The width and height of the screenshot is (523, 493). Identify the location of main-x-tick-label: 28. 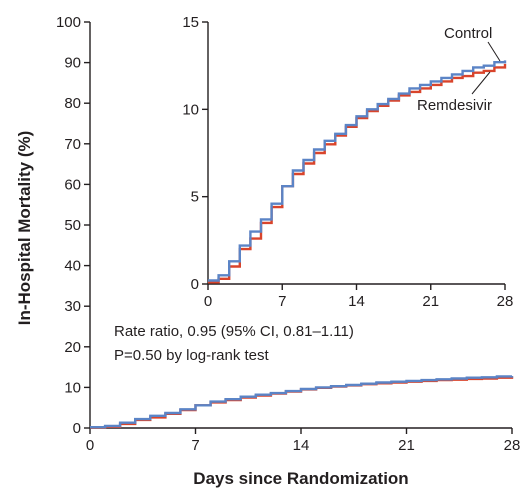
(512, 445).